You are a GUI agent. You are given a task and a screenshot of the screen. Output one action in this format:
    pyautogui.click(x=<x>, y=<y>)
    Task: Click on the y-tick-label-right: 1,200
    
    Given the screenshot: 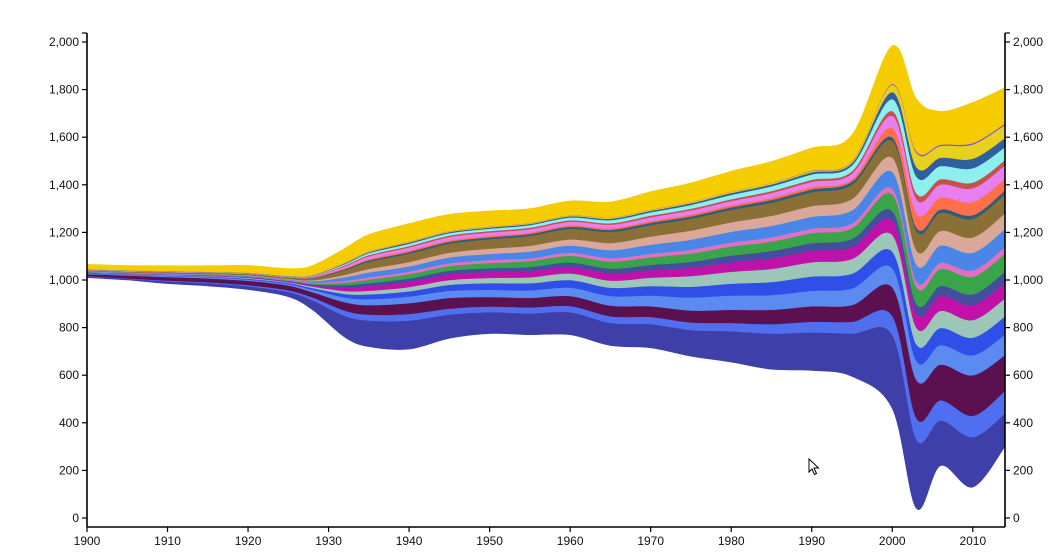 What is the action you would take?
    pyautogui.click(x=1028, y=232)
    